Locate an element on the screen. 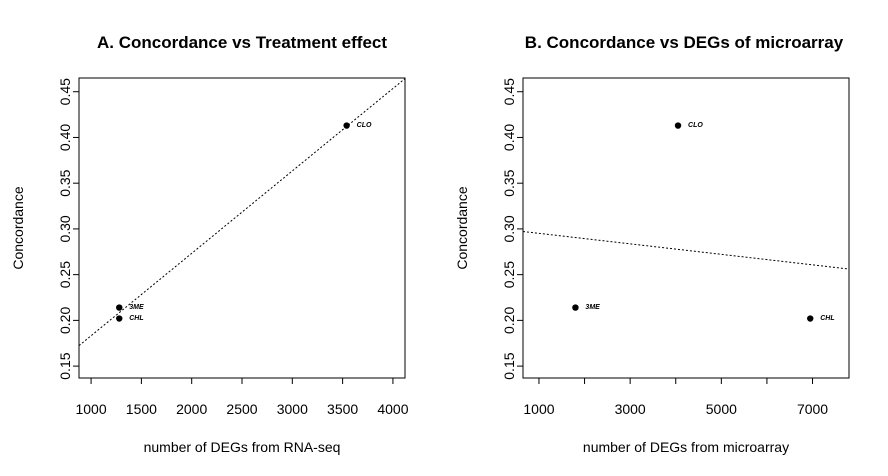 Image resolution: width=888 pixels, height=476 pixels. x-axis-label: number of DEGs from RNA-seq is located at coordinates (242, 447).